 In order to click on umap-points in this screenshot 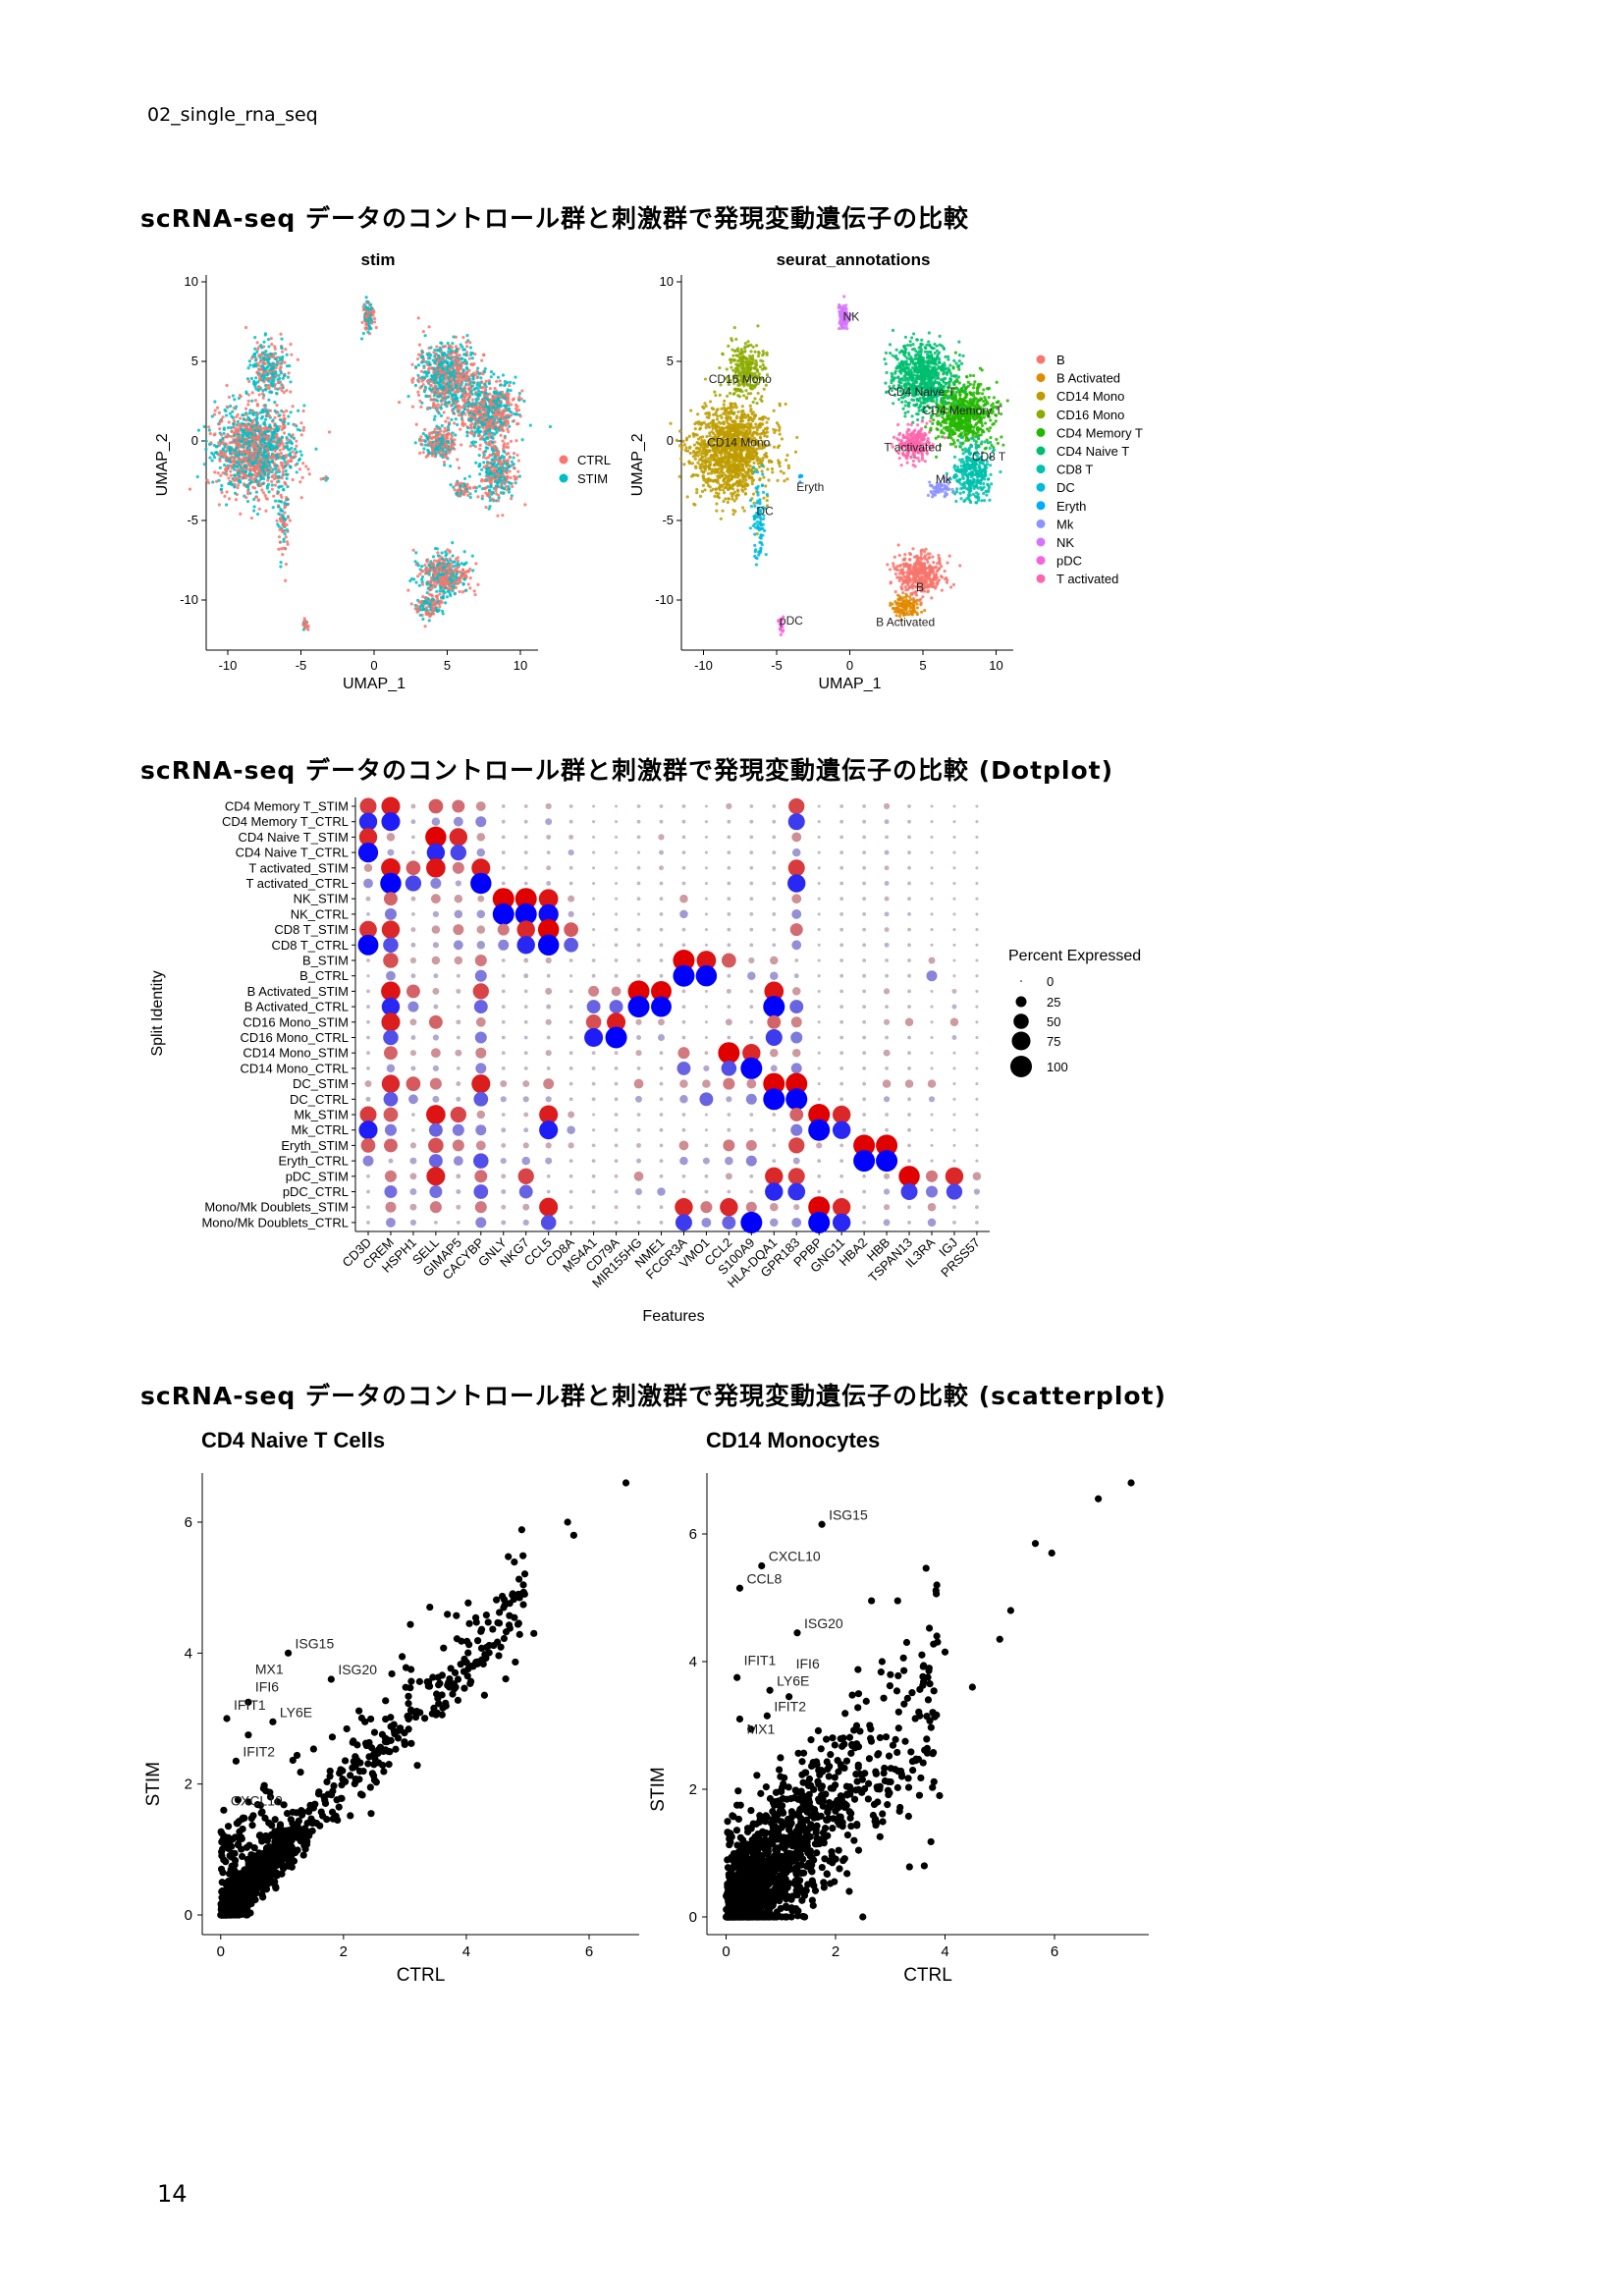, I will do `click(370, 463)`.